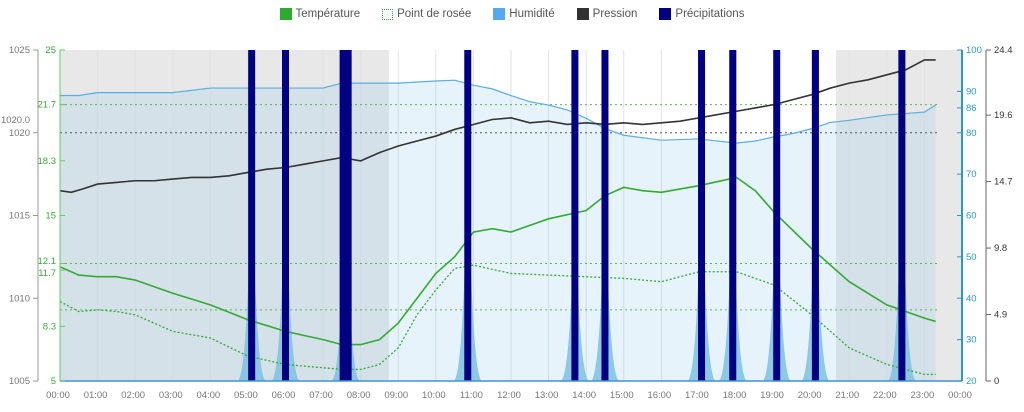 This screenshot has height=412, width=1024. What do you see at coordinates (19, 381) in the screenshot?
I see `pressure-tick-label: 1005` at bounding box center [19, 381].